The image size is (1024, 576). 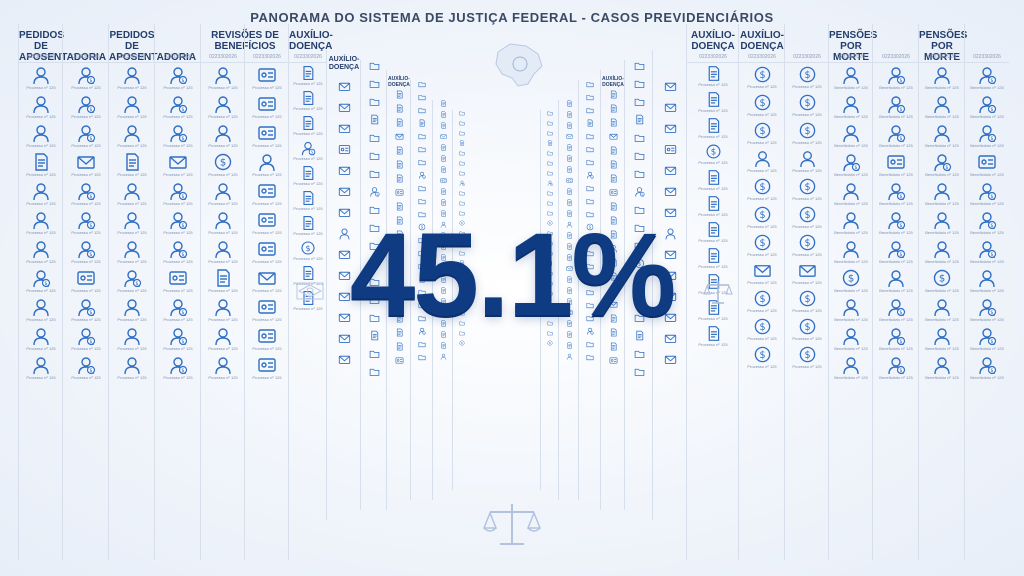 What do you see at coordinates (519, 65) in the screenshot?
I see `brazil-map-icon` at bounding box center [519, 65].